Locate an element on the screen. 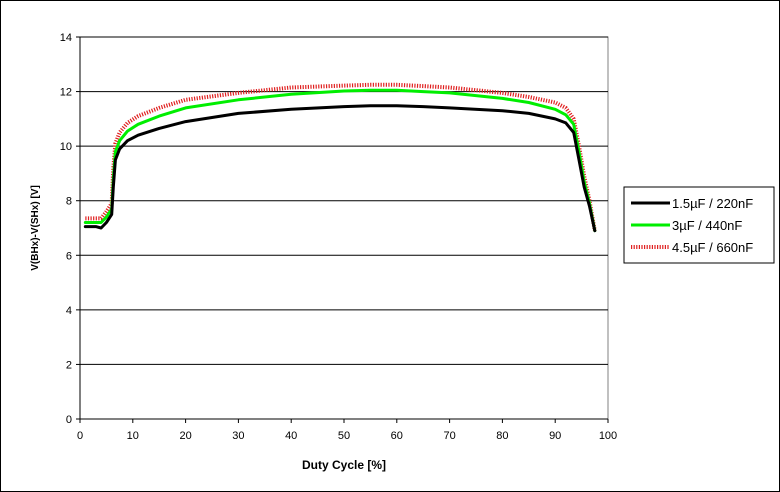  y-tick-label: 12 is located at coordinates (66, 93).